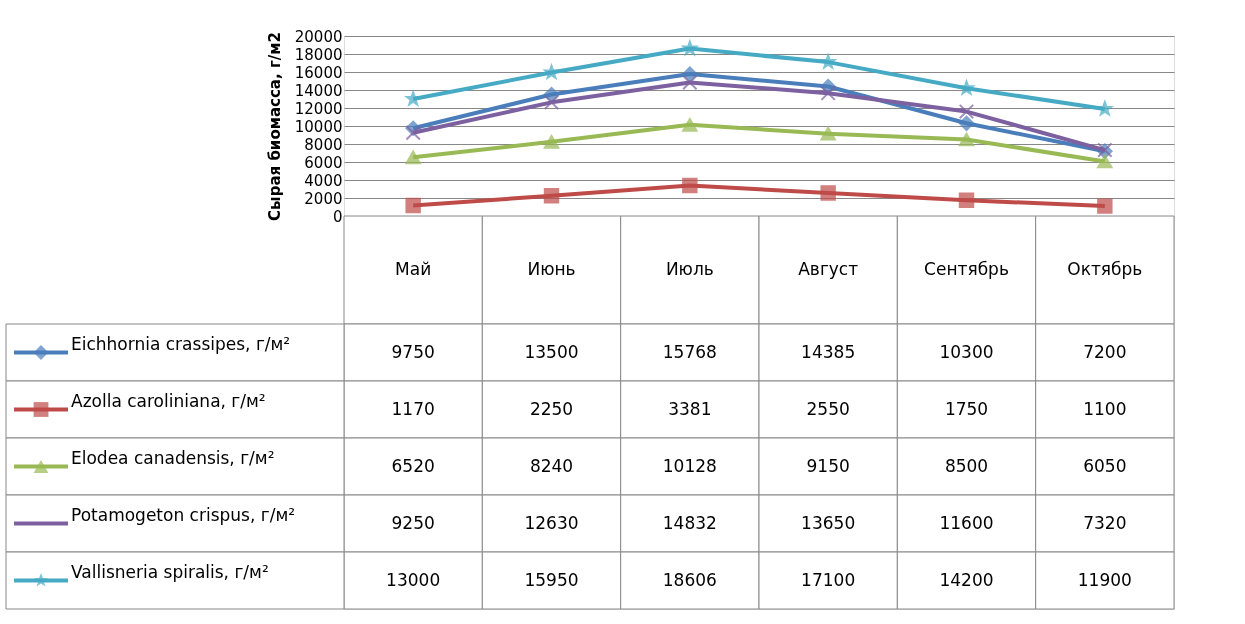  What do you see at coordinates (689, 269) in the screenshot?
I see `x-tick-label: Июль` at bounding box center [689, 269].